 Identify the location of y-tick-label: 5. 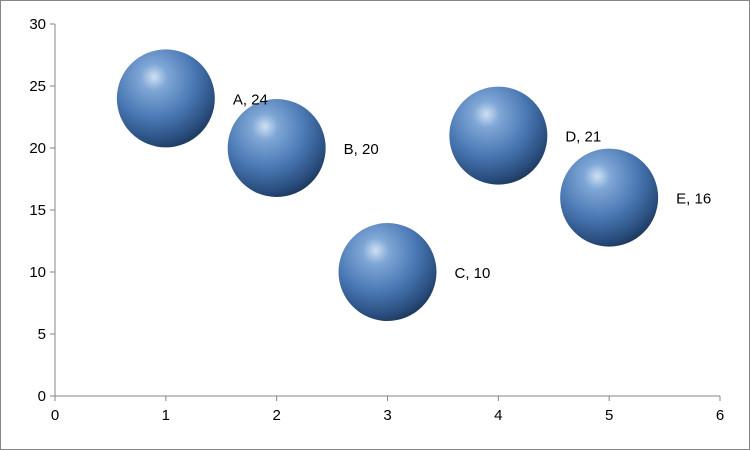
(42, 334).